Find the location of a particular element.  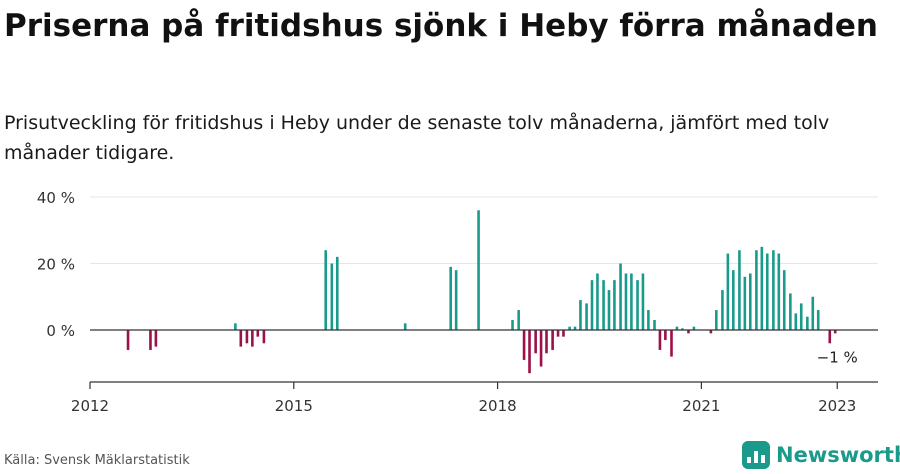

source-note: Källa: Svensk Mäklarstatistik is located at coordinates (97, 460).